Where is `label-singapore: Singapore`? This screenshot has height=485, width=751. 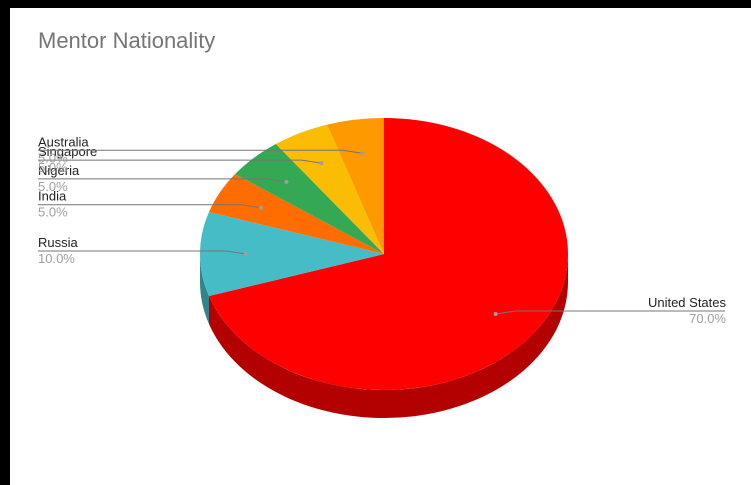
label-singapore: Singapore is located at coordinates (67, 151).